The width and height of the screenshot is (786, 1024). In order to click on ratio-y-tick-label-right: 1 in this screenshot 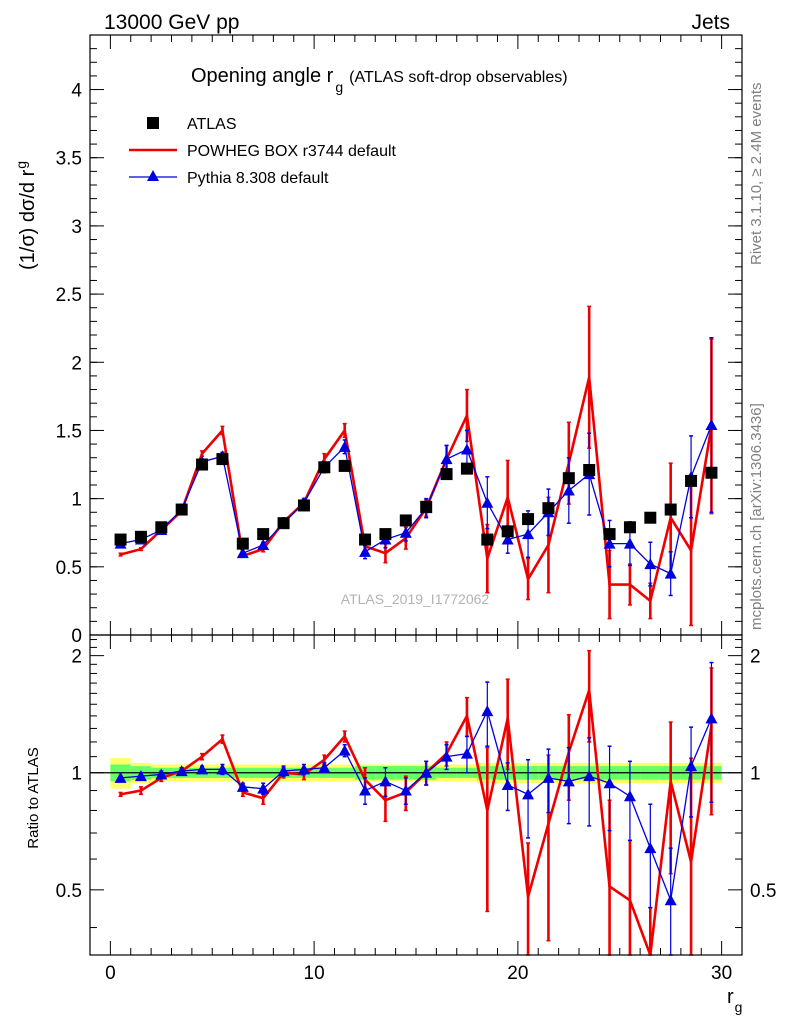, I will do `click(755, 774)`.